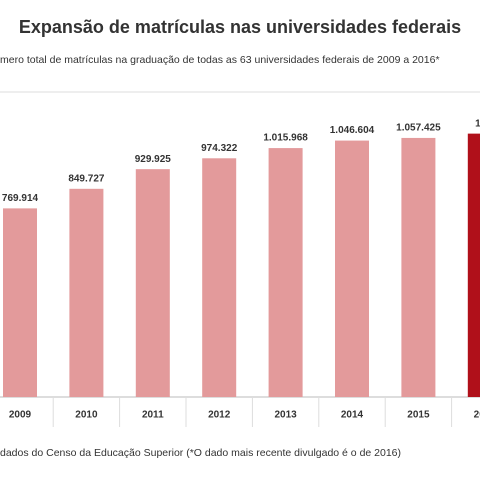  What do you see at coordinates (219, 148) in the screenshot?
I see `value-label: 974.322` at bounding box center [219, 148].